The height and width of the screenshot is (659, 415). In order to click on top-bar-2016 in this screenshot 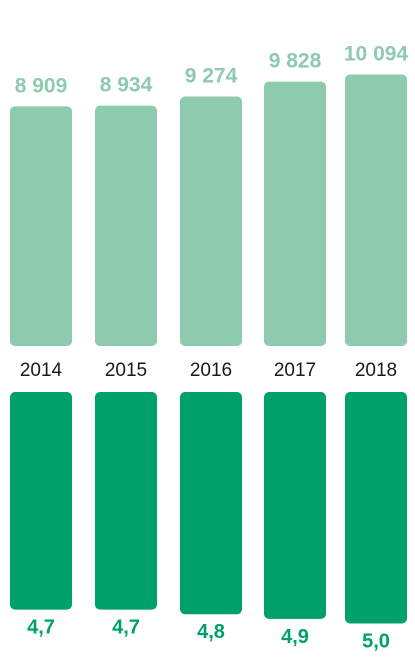, I will do `click(211, 221)`.